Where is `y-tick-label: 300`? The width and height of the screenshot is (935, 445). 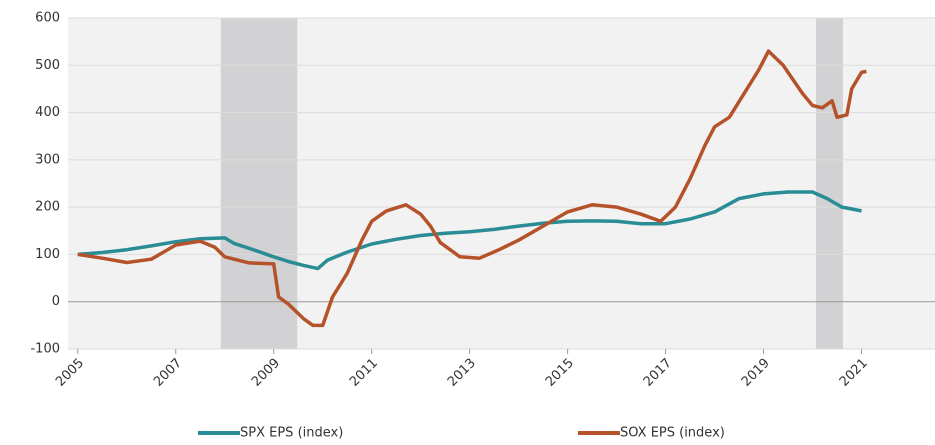 y-tick-label: 300 is located at coordinates (47, 159).